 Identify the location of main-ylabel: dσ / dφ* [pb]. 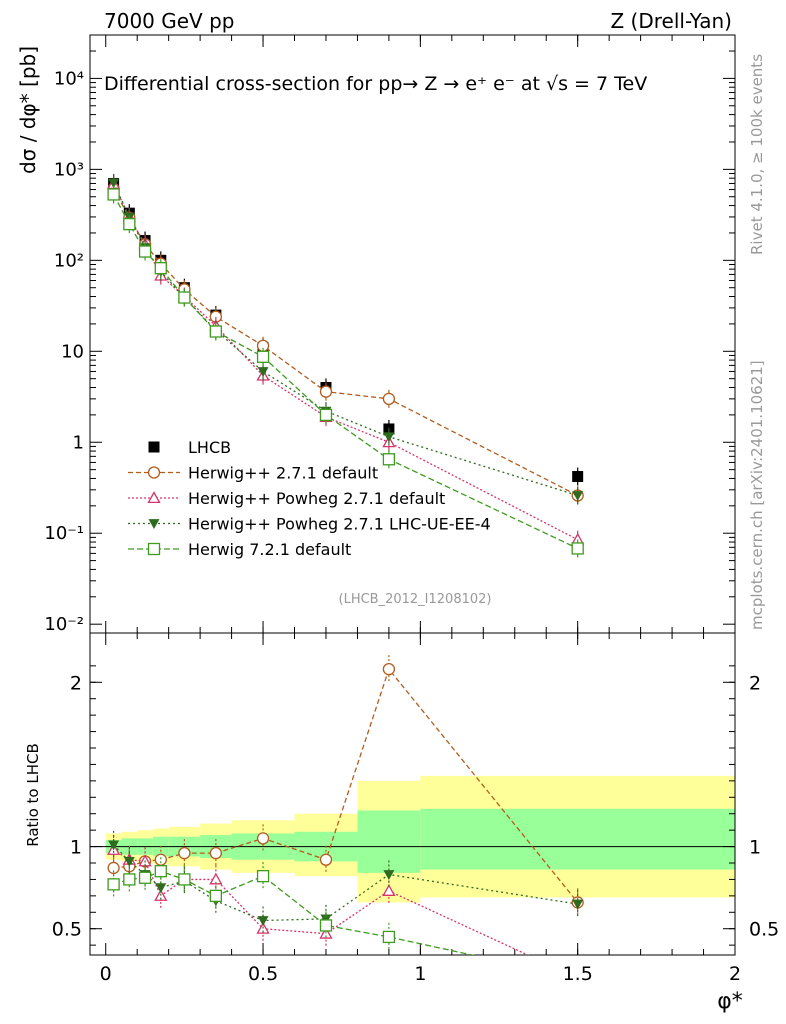
(28, 110).